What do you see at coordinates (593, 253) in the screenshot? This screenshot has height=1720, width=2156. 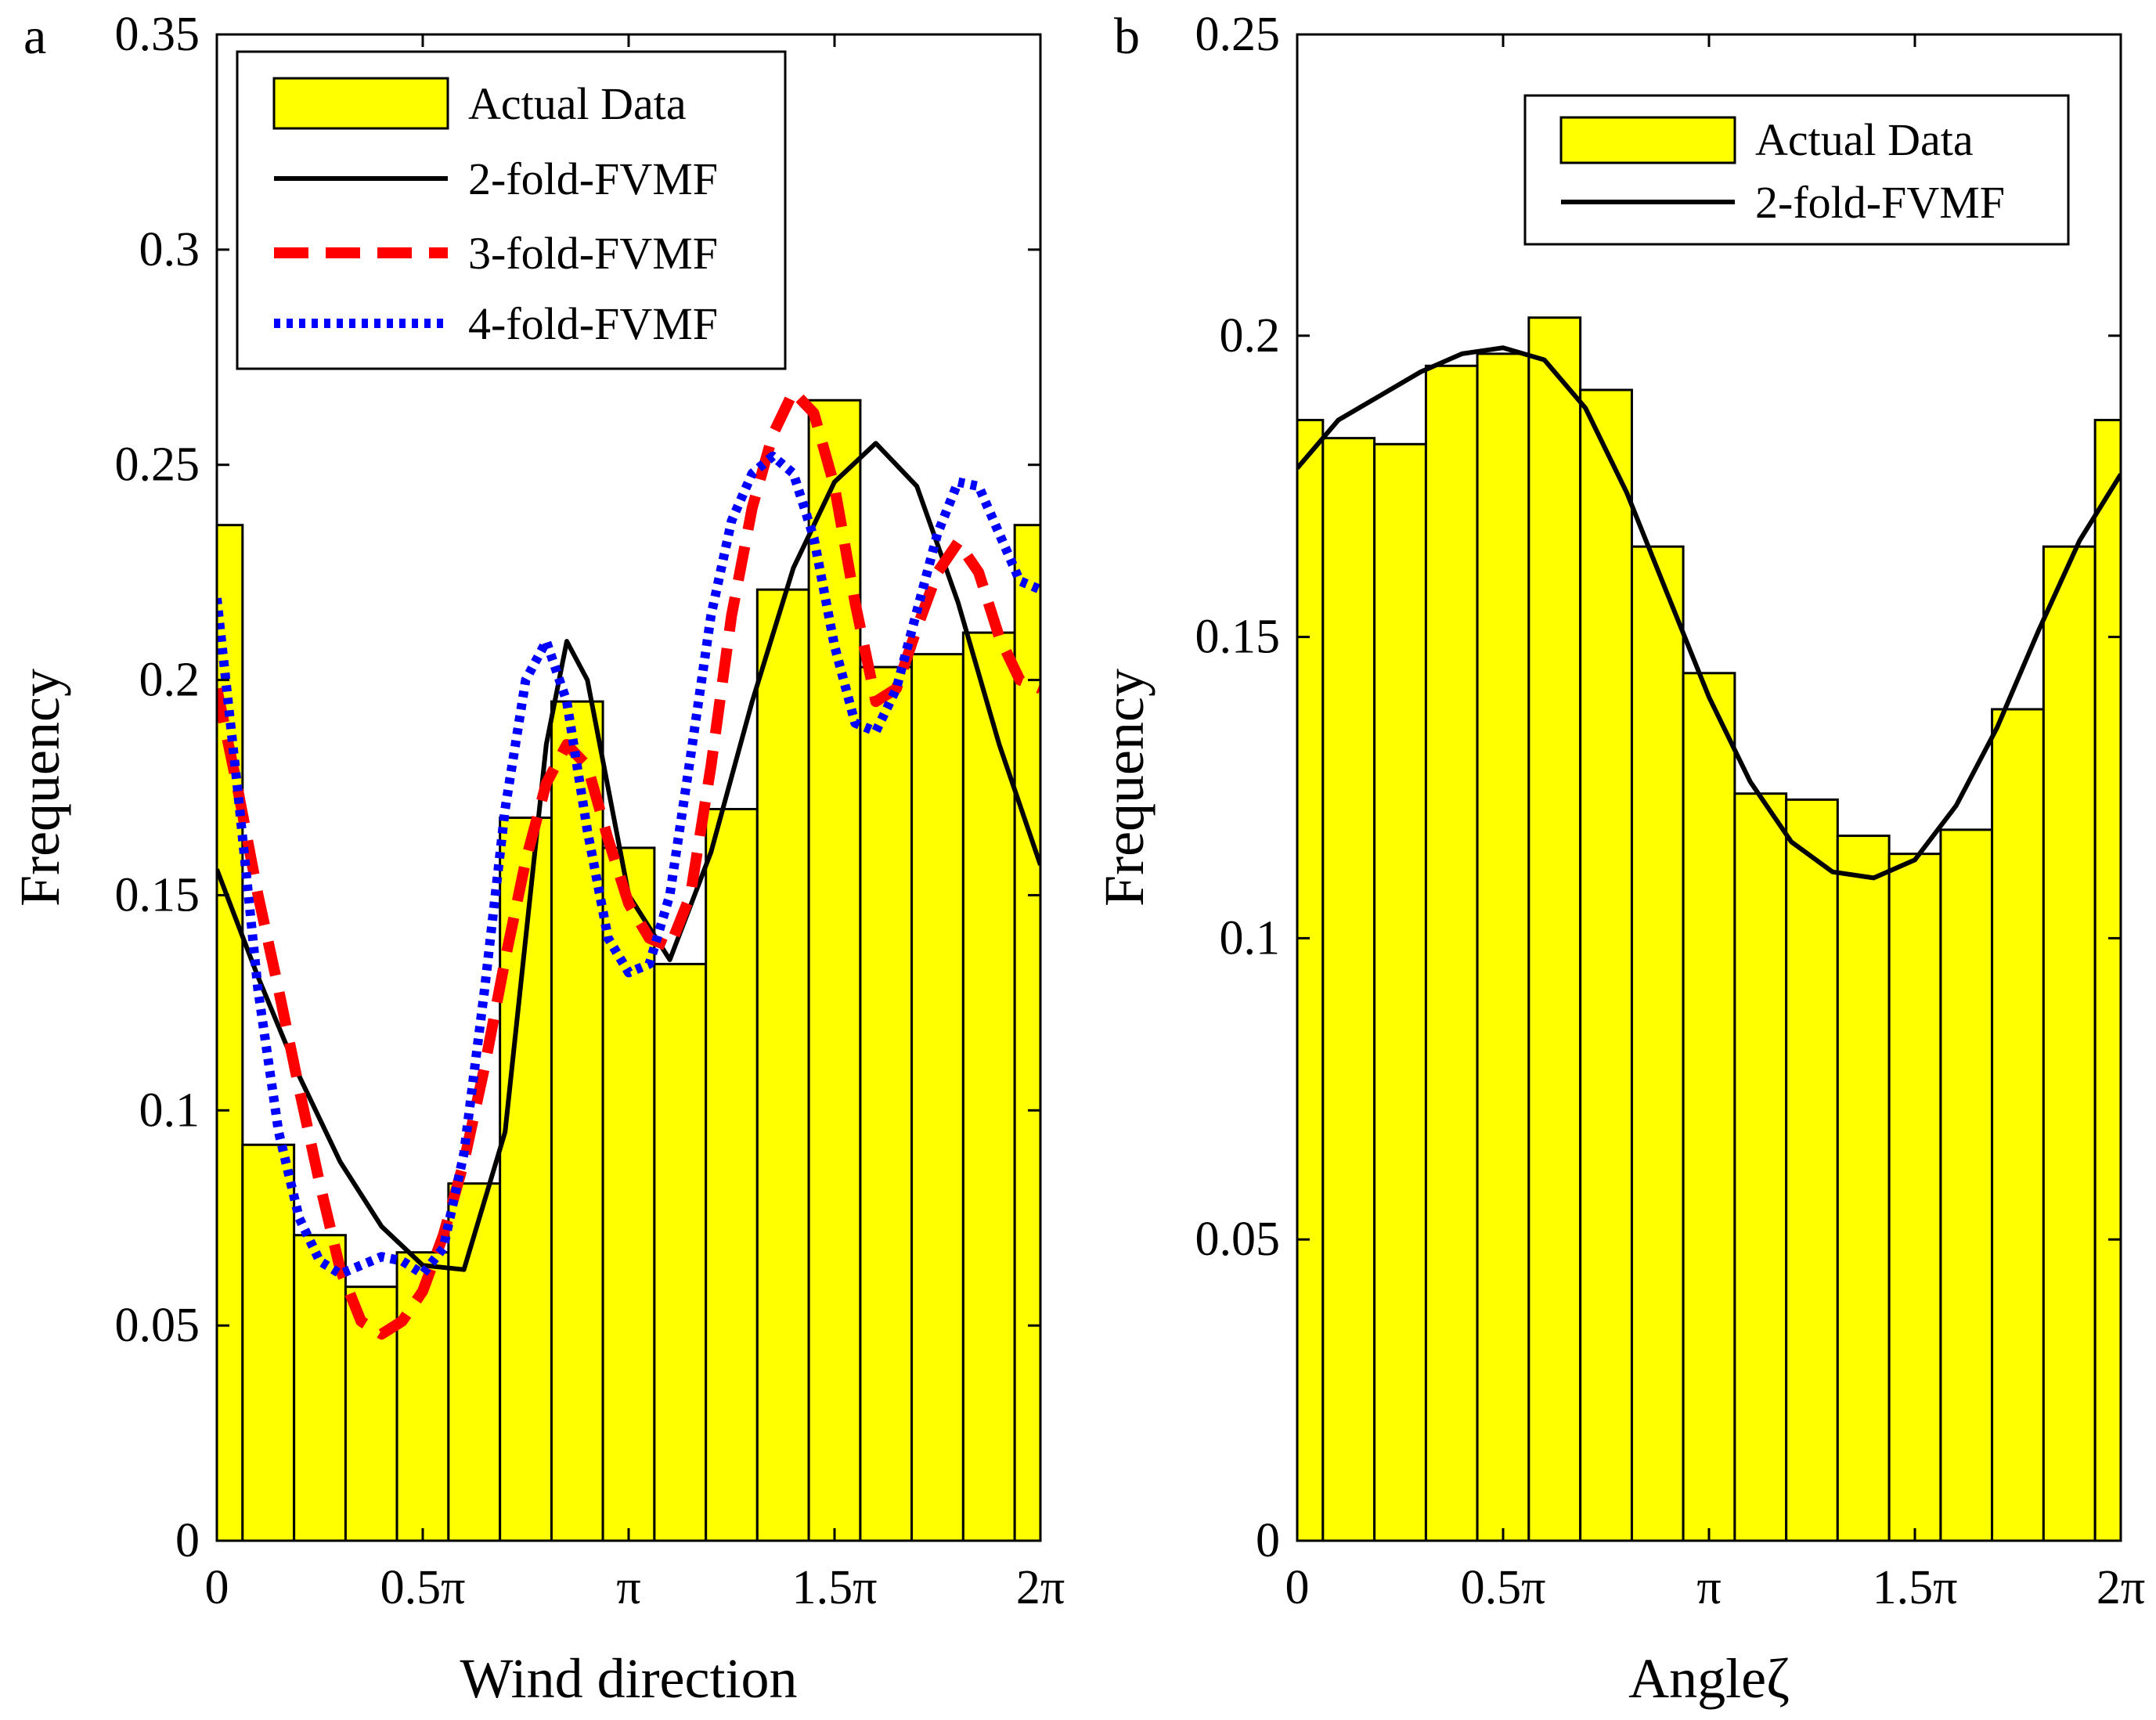 I see `legend-3fold-label: 3-fold-FVMF` at bounding box center [593, 253].